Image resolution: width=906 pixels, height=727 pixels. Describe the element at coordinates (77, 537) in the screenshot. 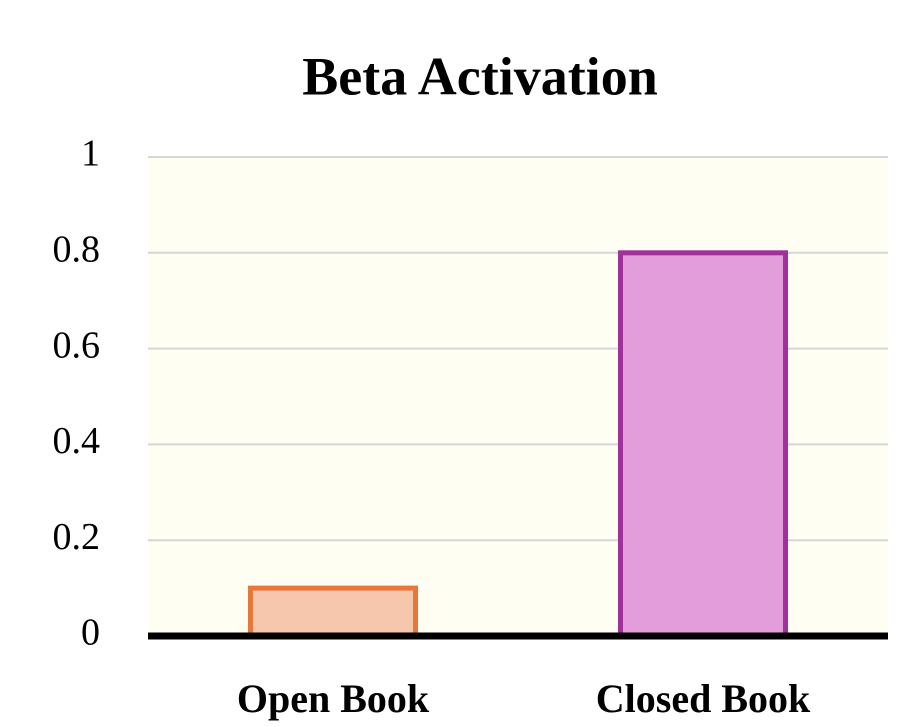

I see `y-tick-label: 0.2` at that location.